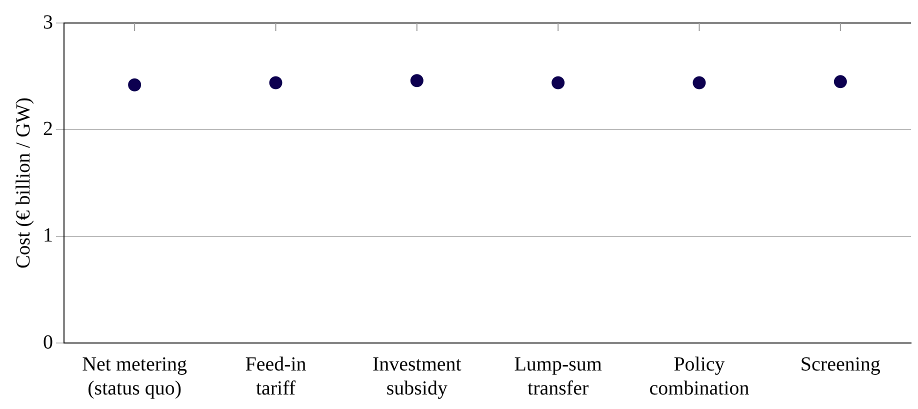 The height and width of the screenshot is (409, 918). What do you see at coordinates (135, 376) in the screenshot?
I see `x-tick-label: Net metering (status quo)` at bounding box center [135, 376].